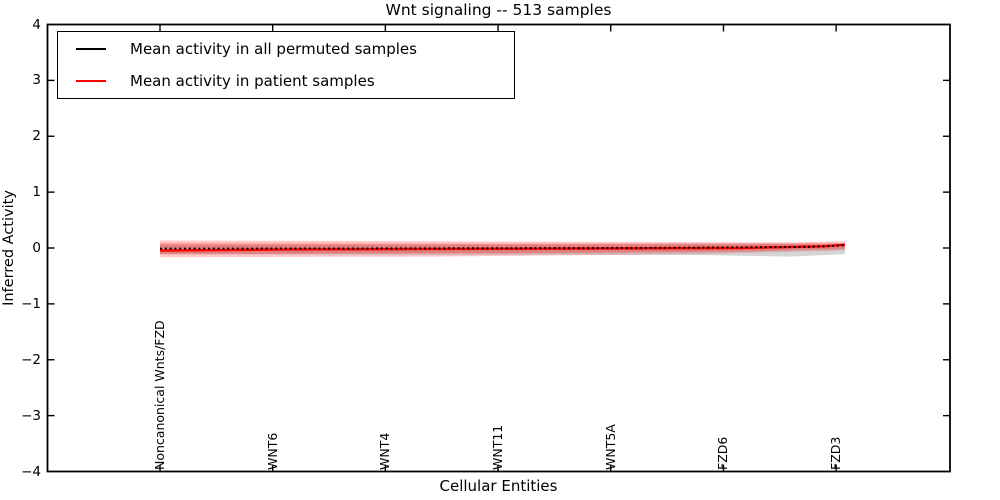 This screenshot has height=500, width=1000. What do you see at coordinates (31, 415) in the screenshot?
I see `y-tick-label: −3` at bounding box center [31, 415].